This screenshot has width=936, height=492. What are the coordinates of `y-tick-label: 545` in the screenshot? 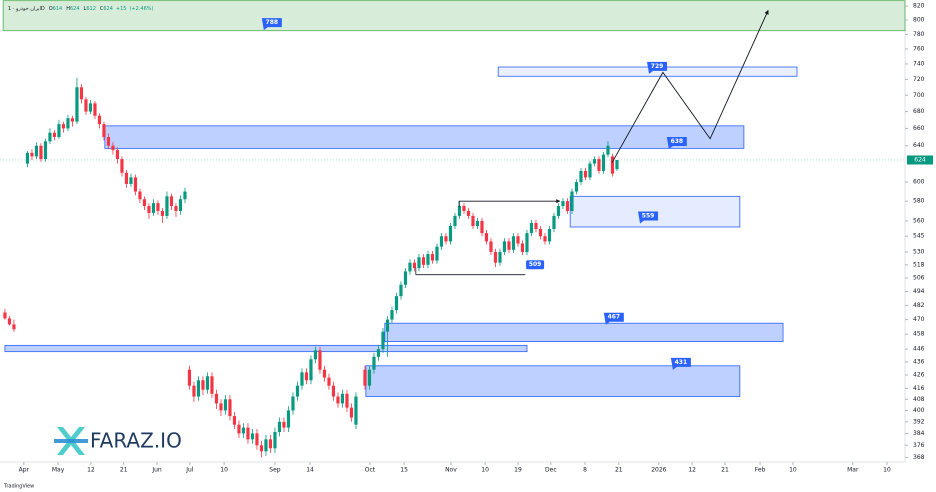 It's located at (919, 236).